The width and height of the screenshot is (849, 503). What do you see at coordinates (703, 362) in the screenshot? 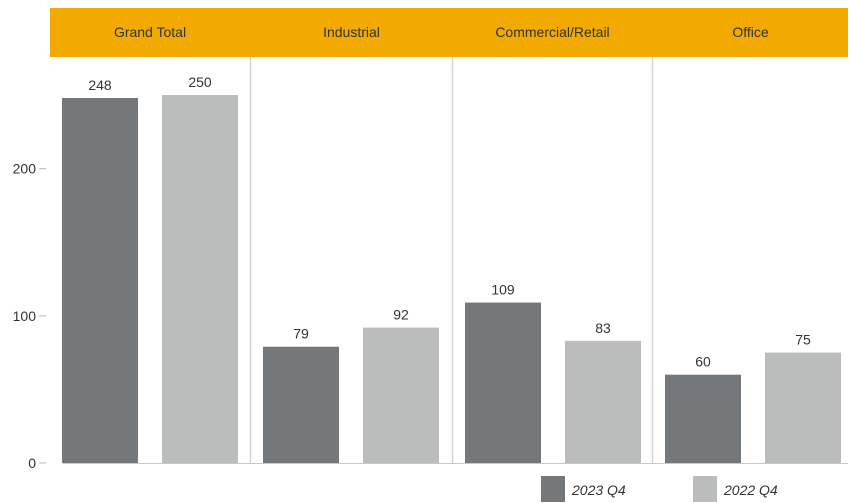
I see `bar-value-label: 60` at bounding box center [703, 362].